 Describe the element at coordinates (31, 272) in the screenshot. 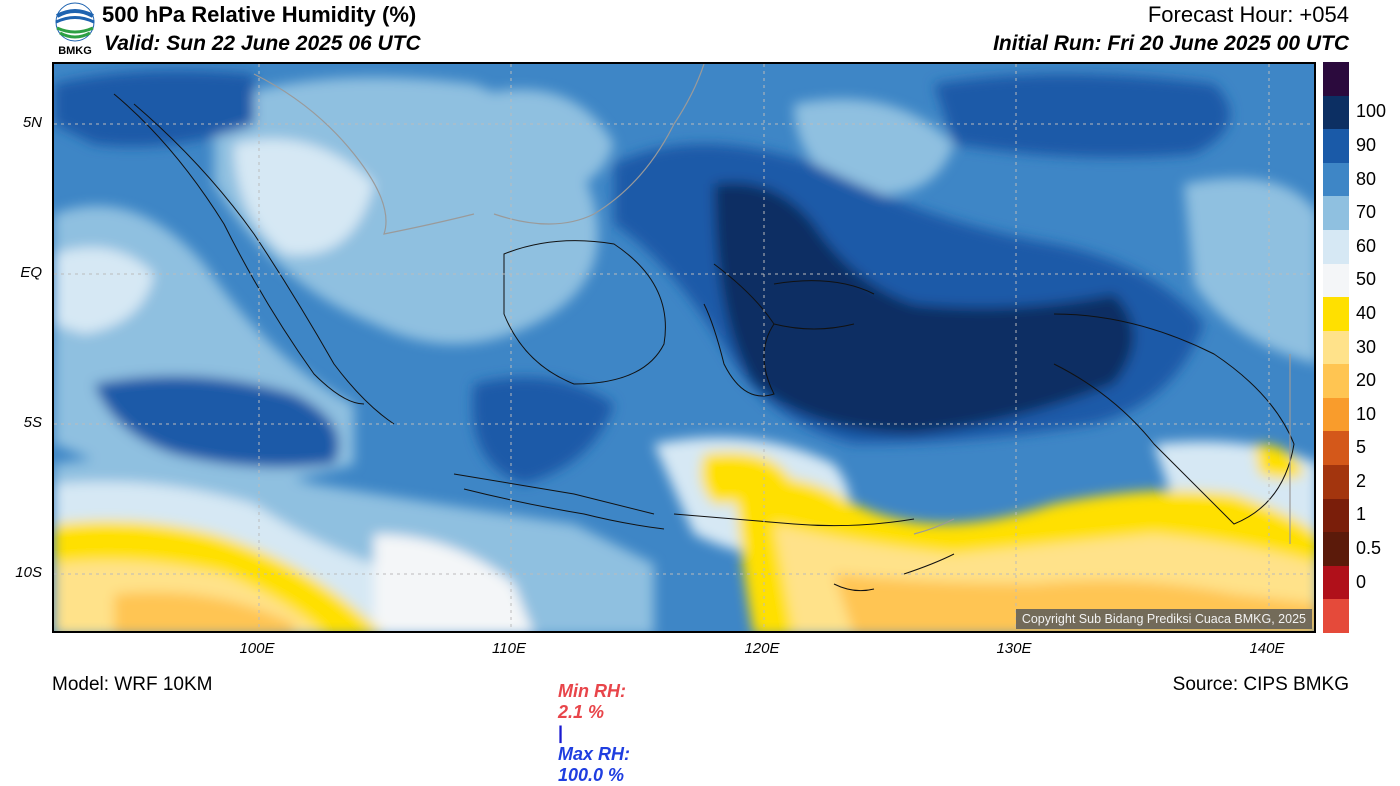

I see `lat-label-eq: EQ` at that location.